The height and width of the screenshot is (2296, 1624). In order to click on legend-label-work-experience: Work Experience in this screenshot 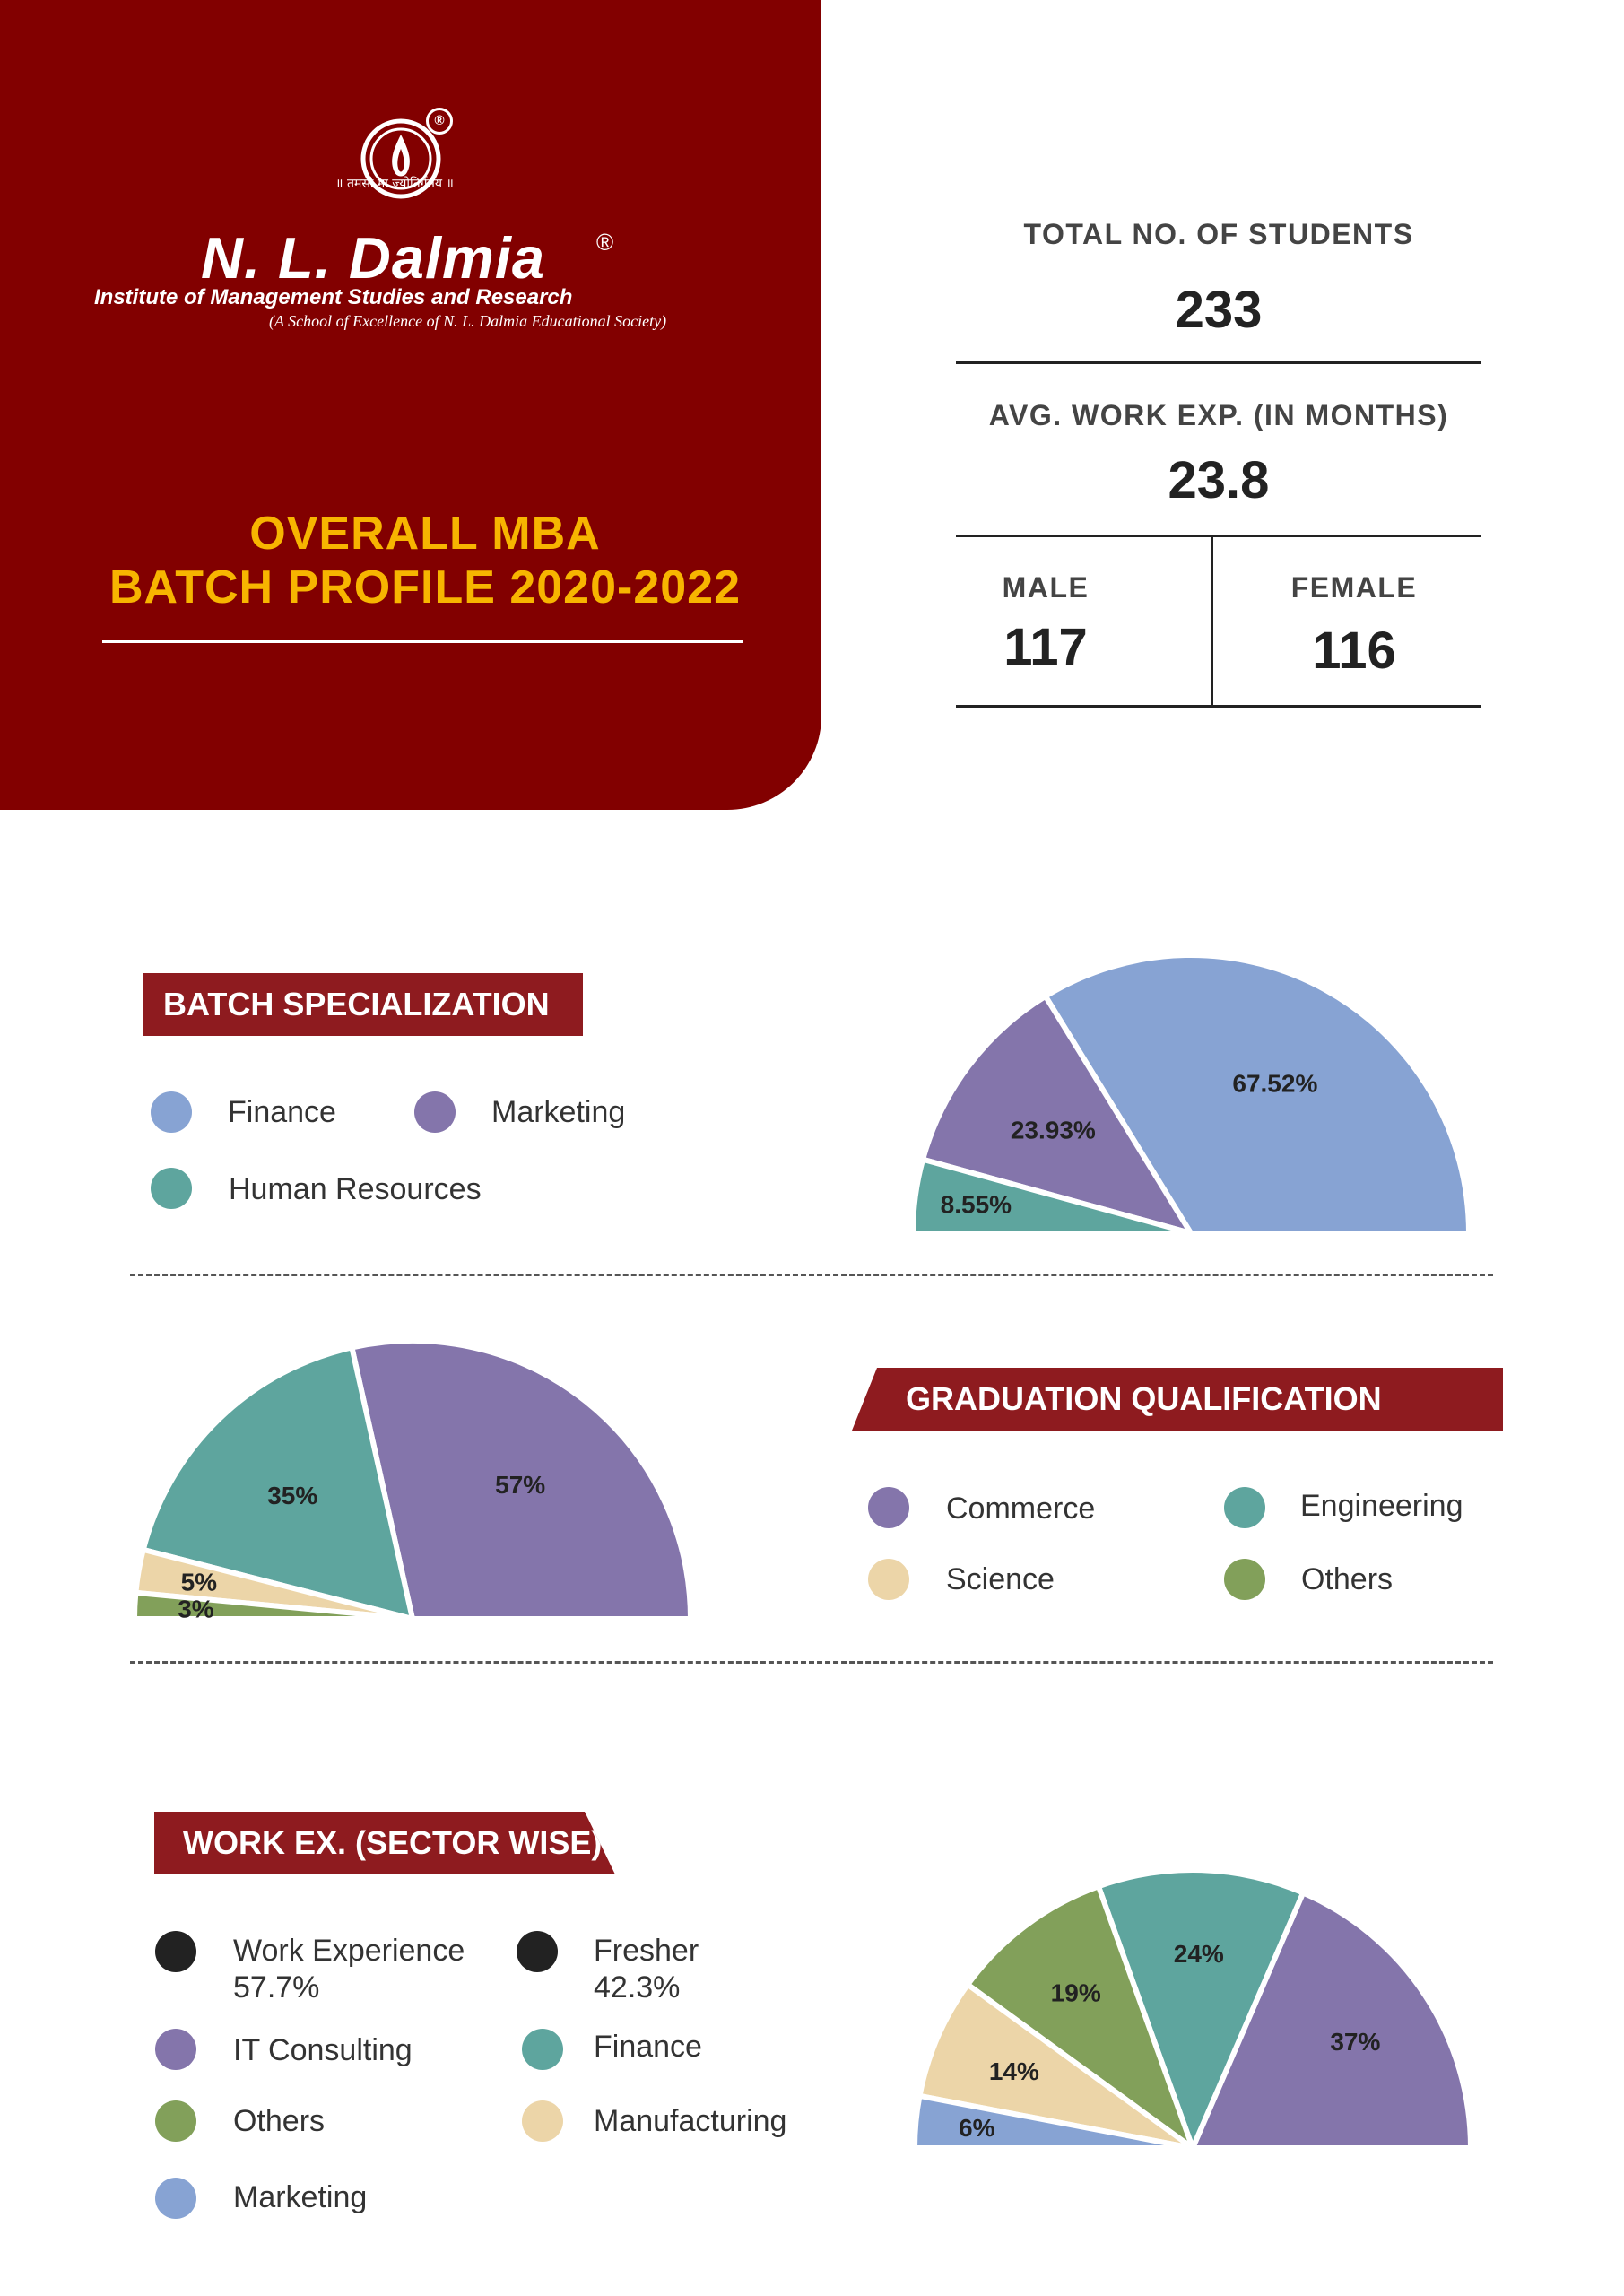, I will do `click(349, 1951)`.